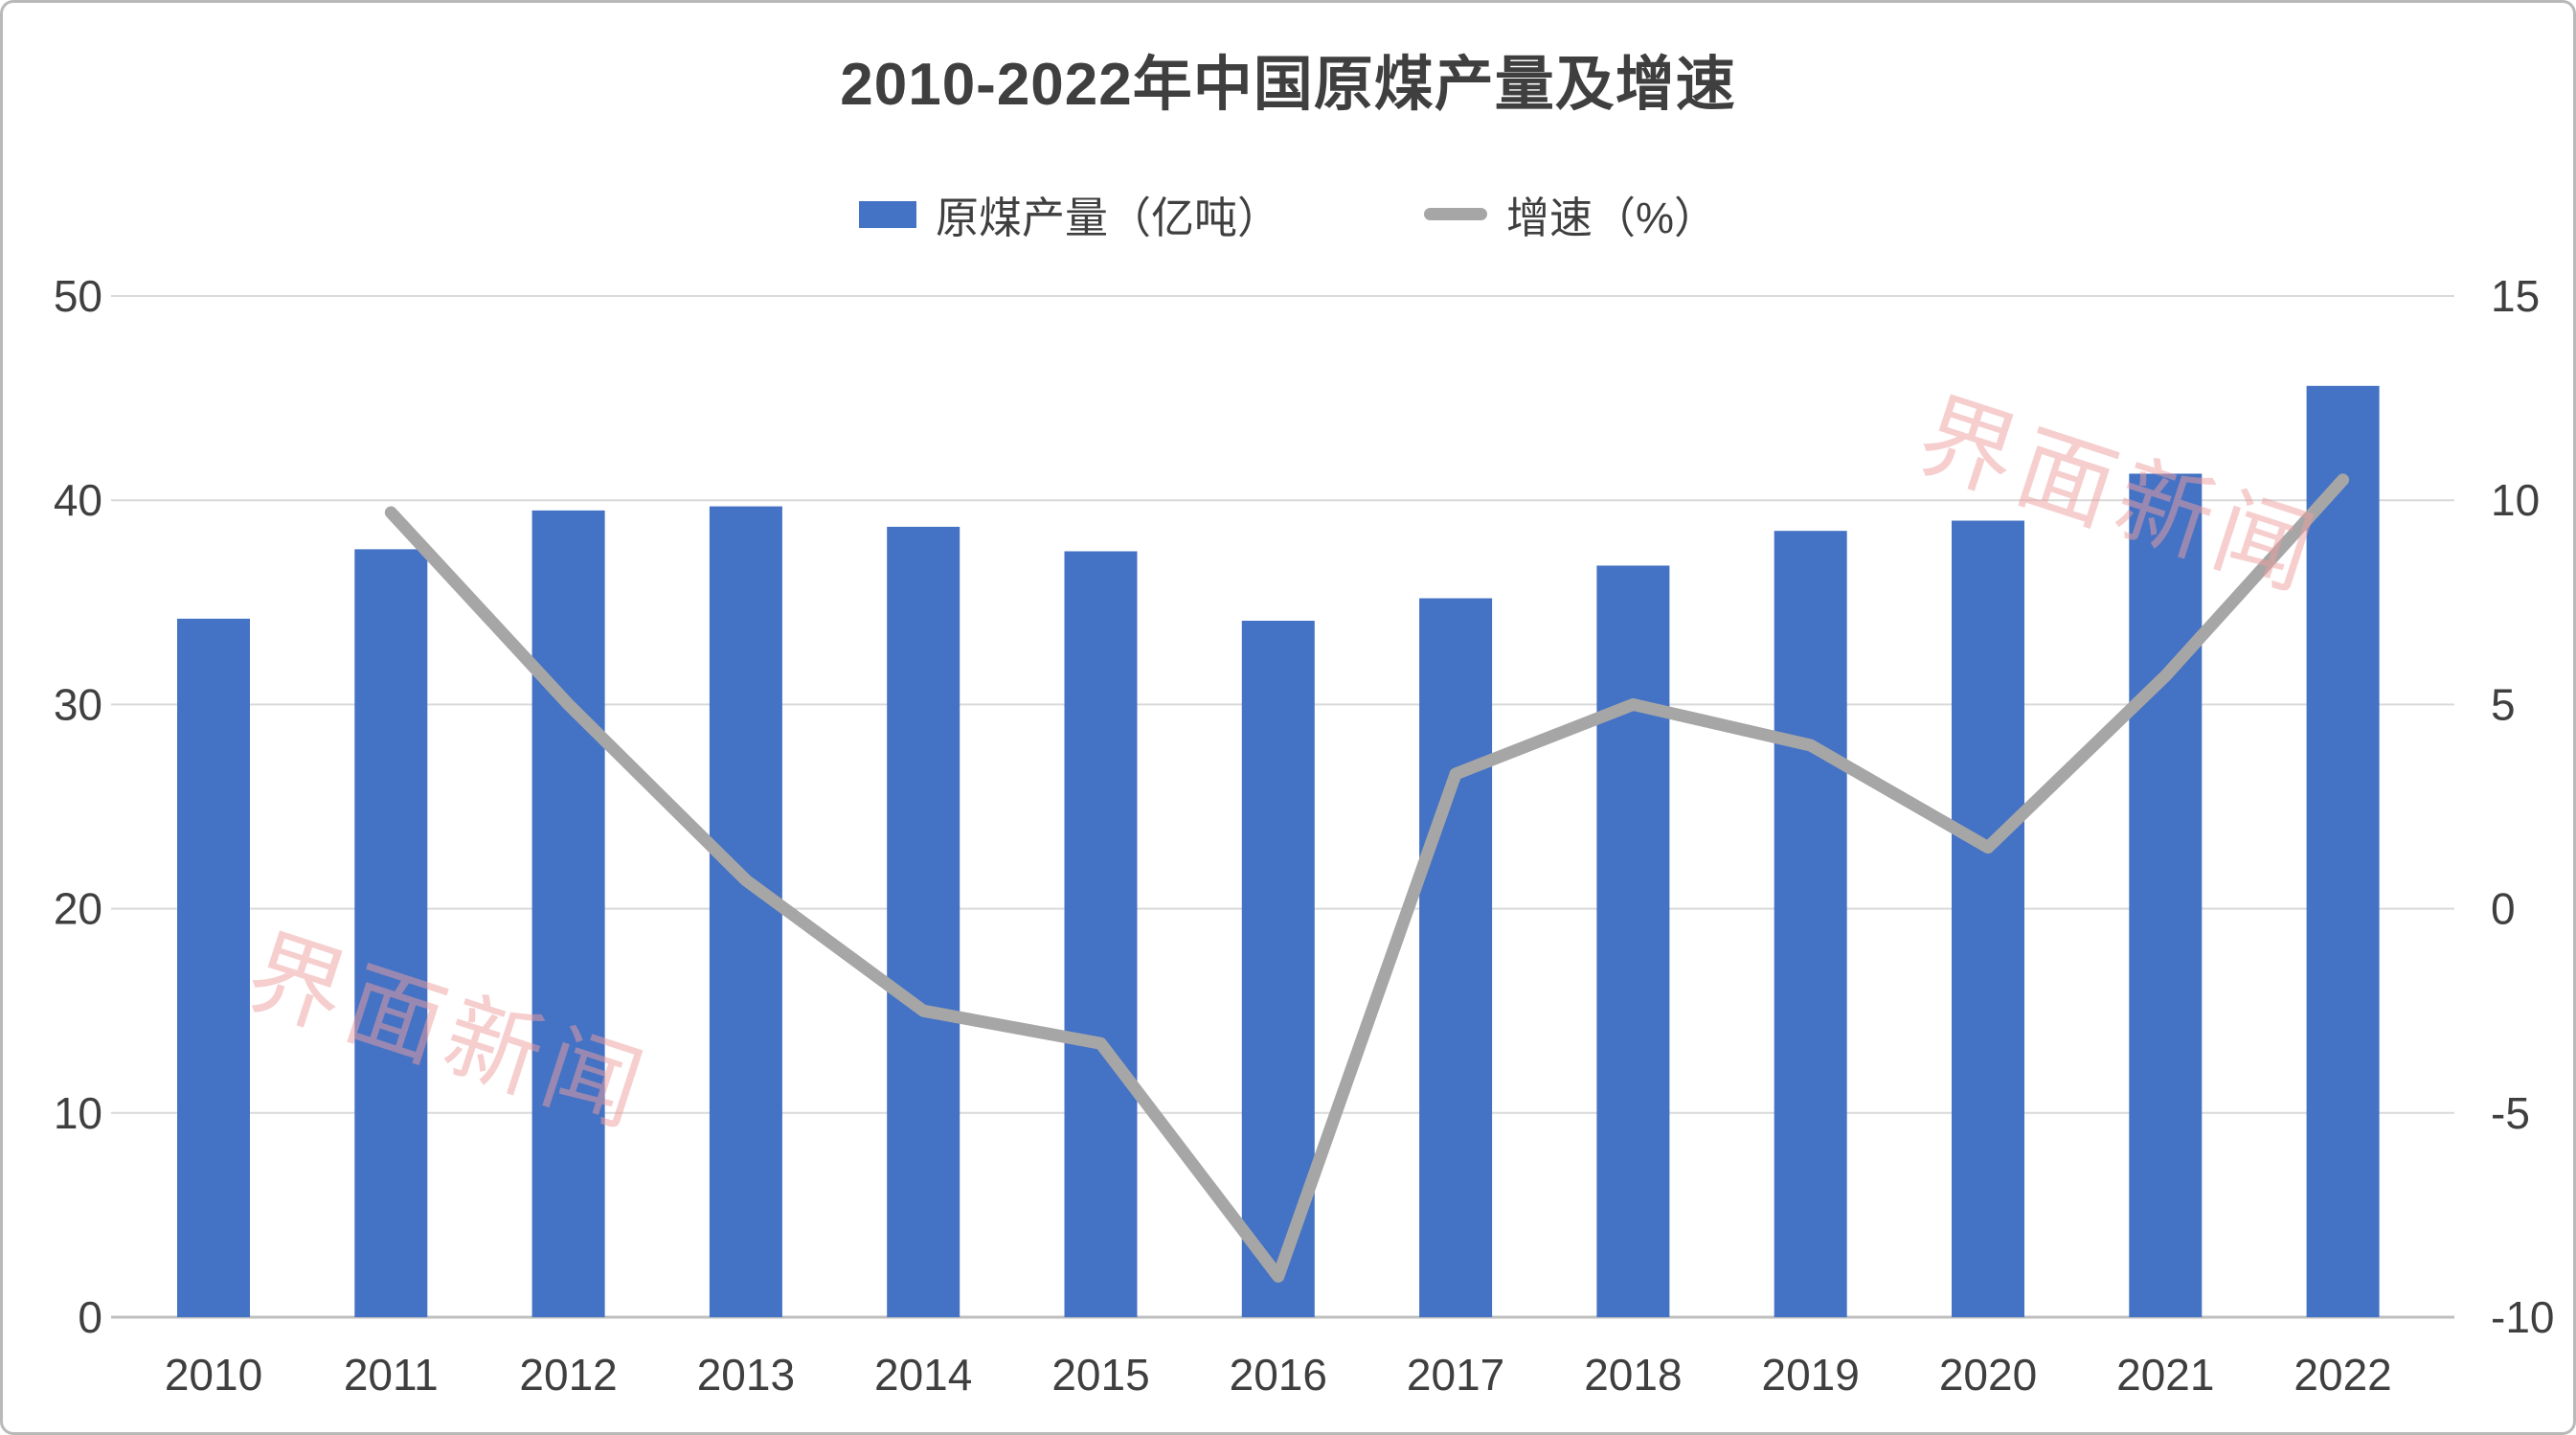 Image resolution: width=2576 pixels, height=1435 pixels. Describe the element at coordinates (746, 1375) in the screenshot. I see `x-axis-label-2013: 2013` at that location.